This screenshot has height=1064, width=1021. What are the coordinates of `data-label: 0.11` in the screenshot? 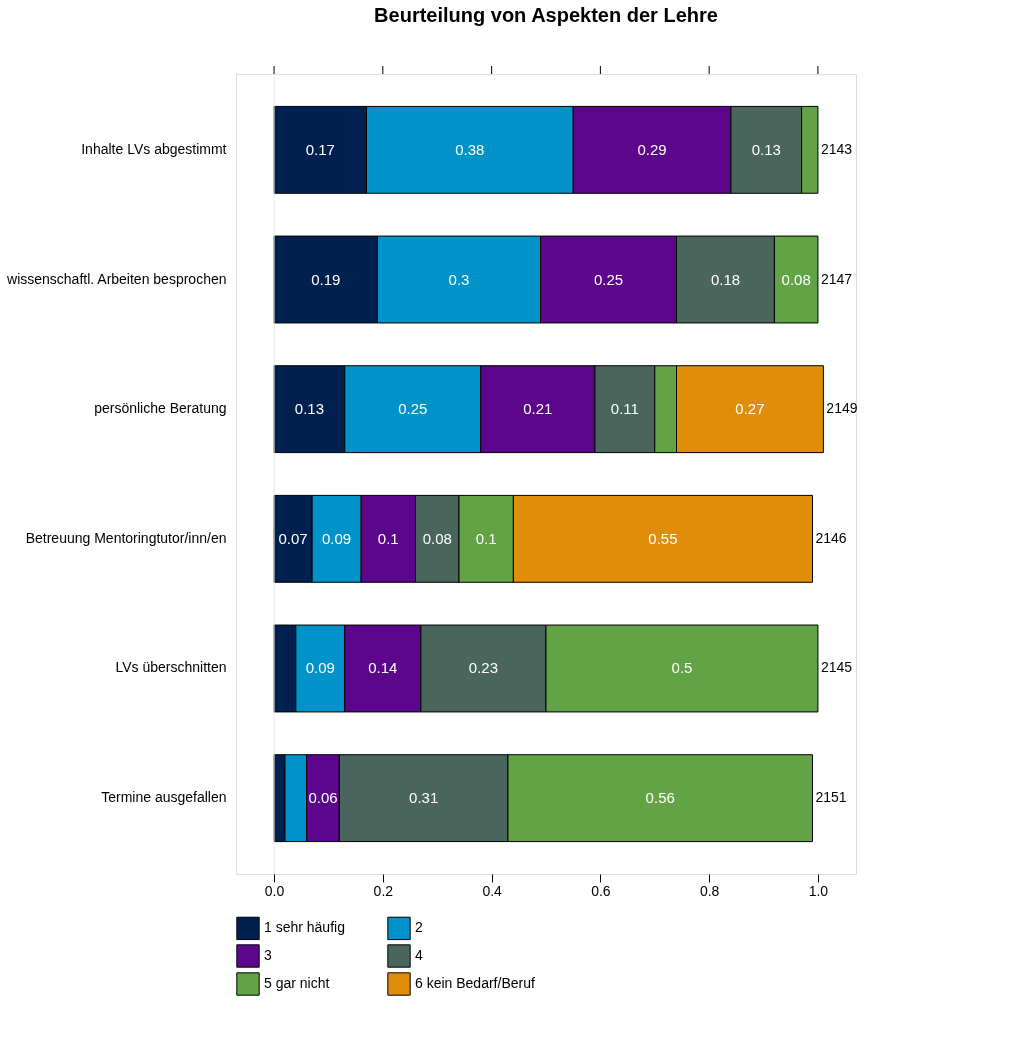 It's located at (624, 409).